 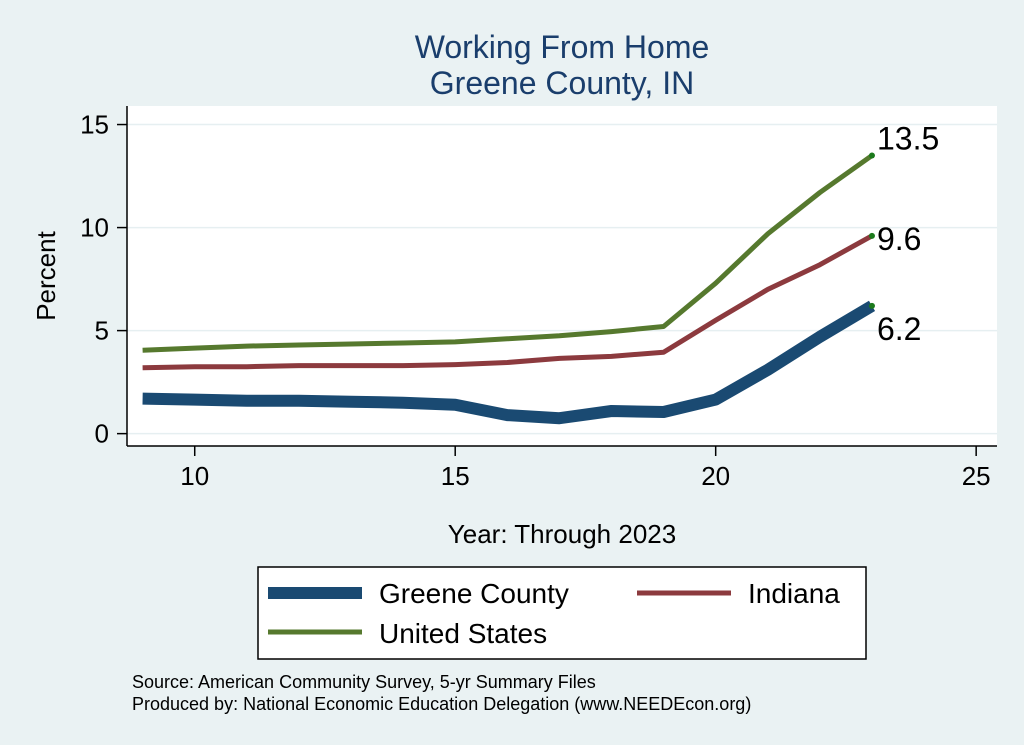 What do you see at coordinates (455, 476) in the screenshot?
I see `x-tick-label: 15` at bounding box center [455, 476].